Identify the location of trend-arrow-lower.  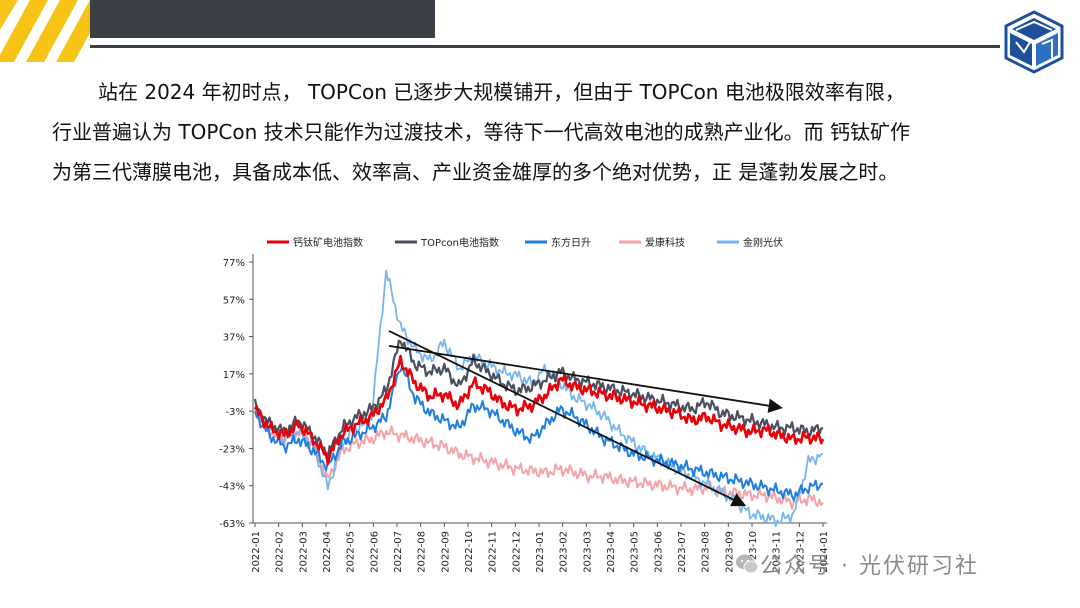
(567, 418).